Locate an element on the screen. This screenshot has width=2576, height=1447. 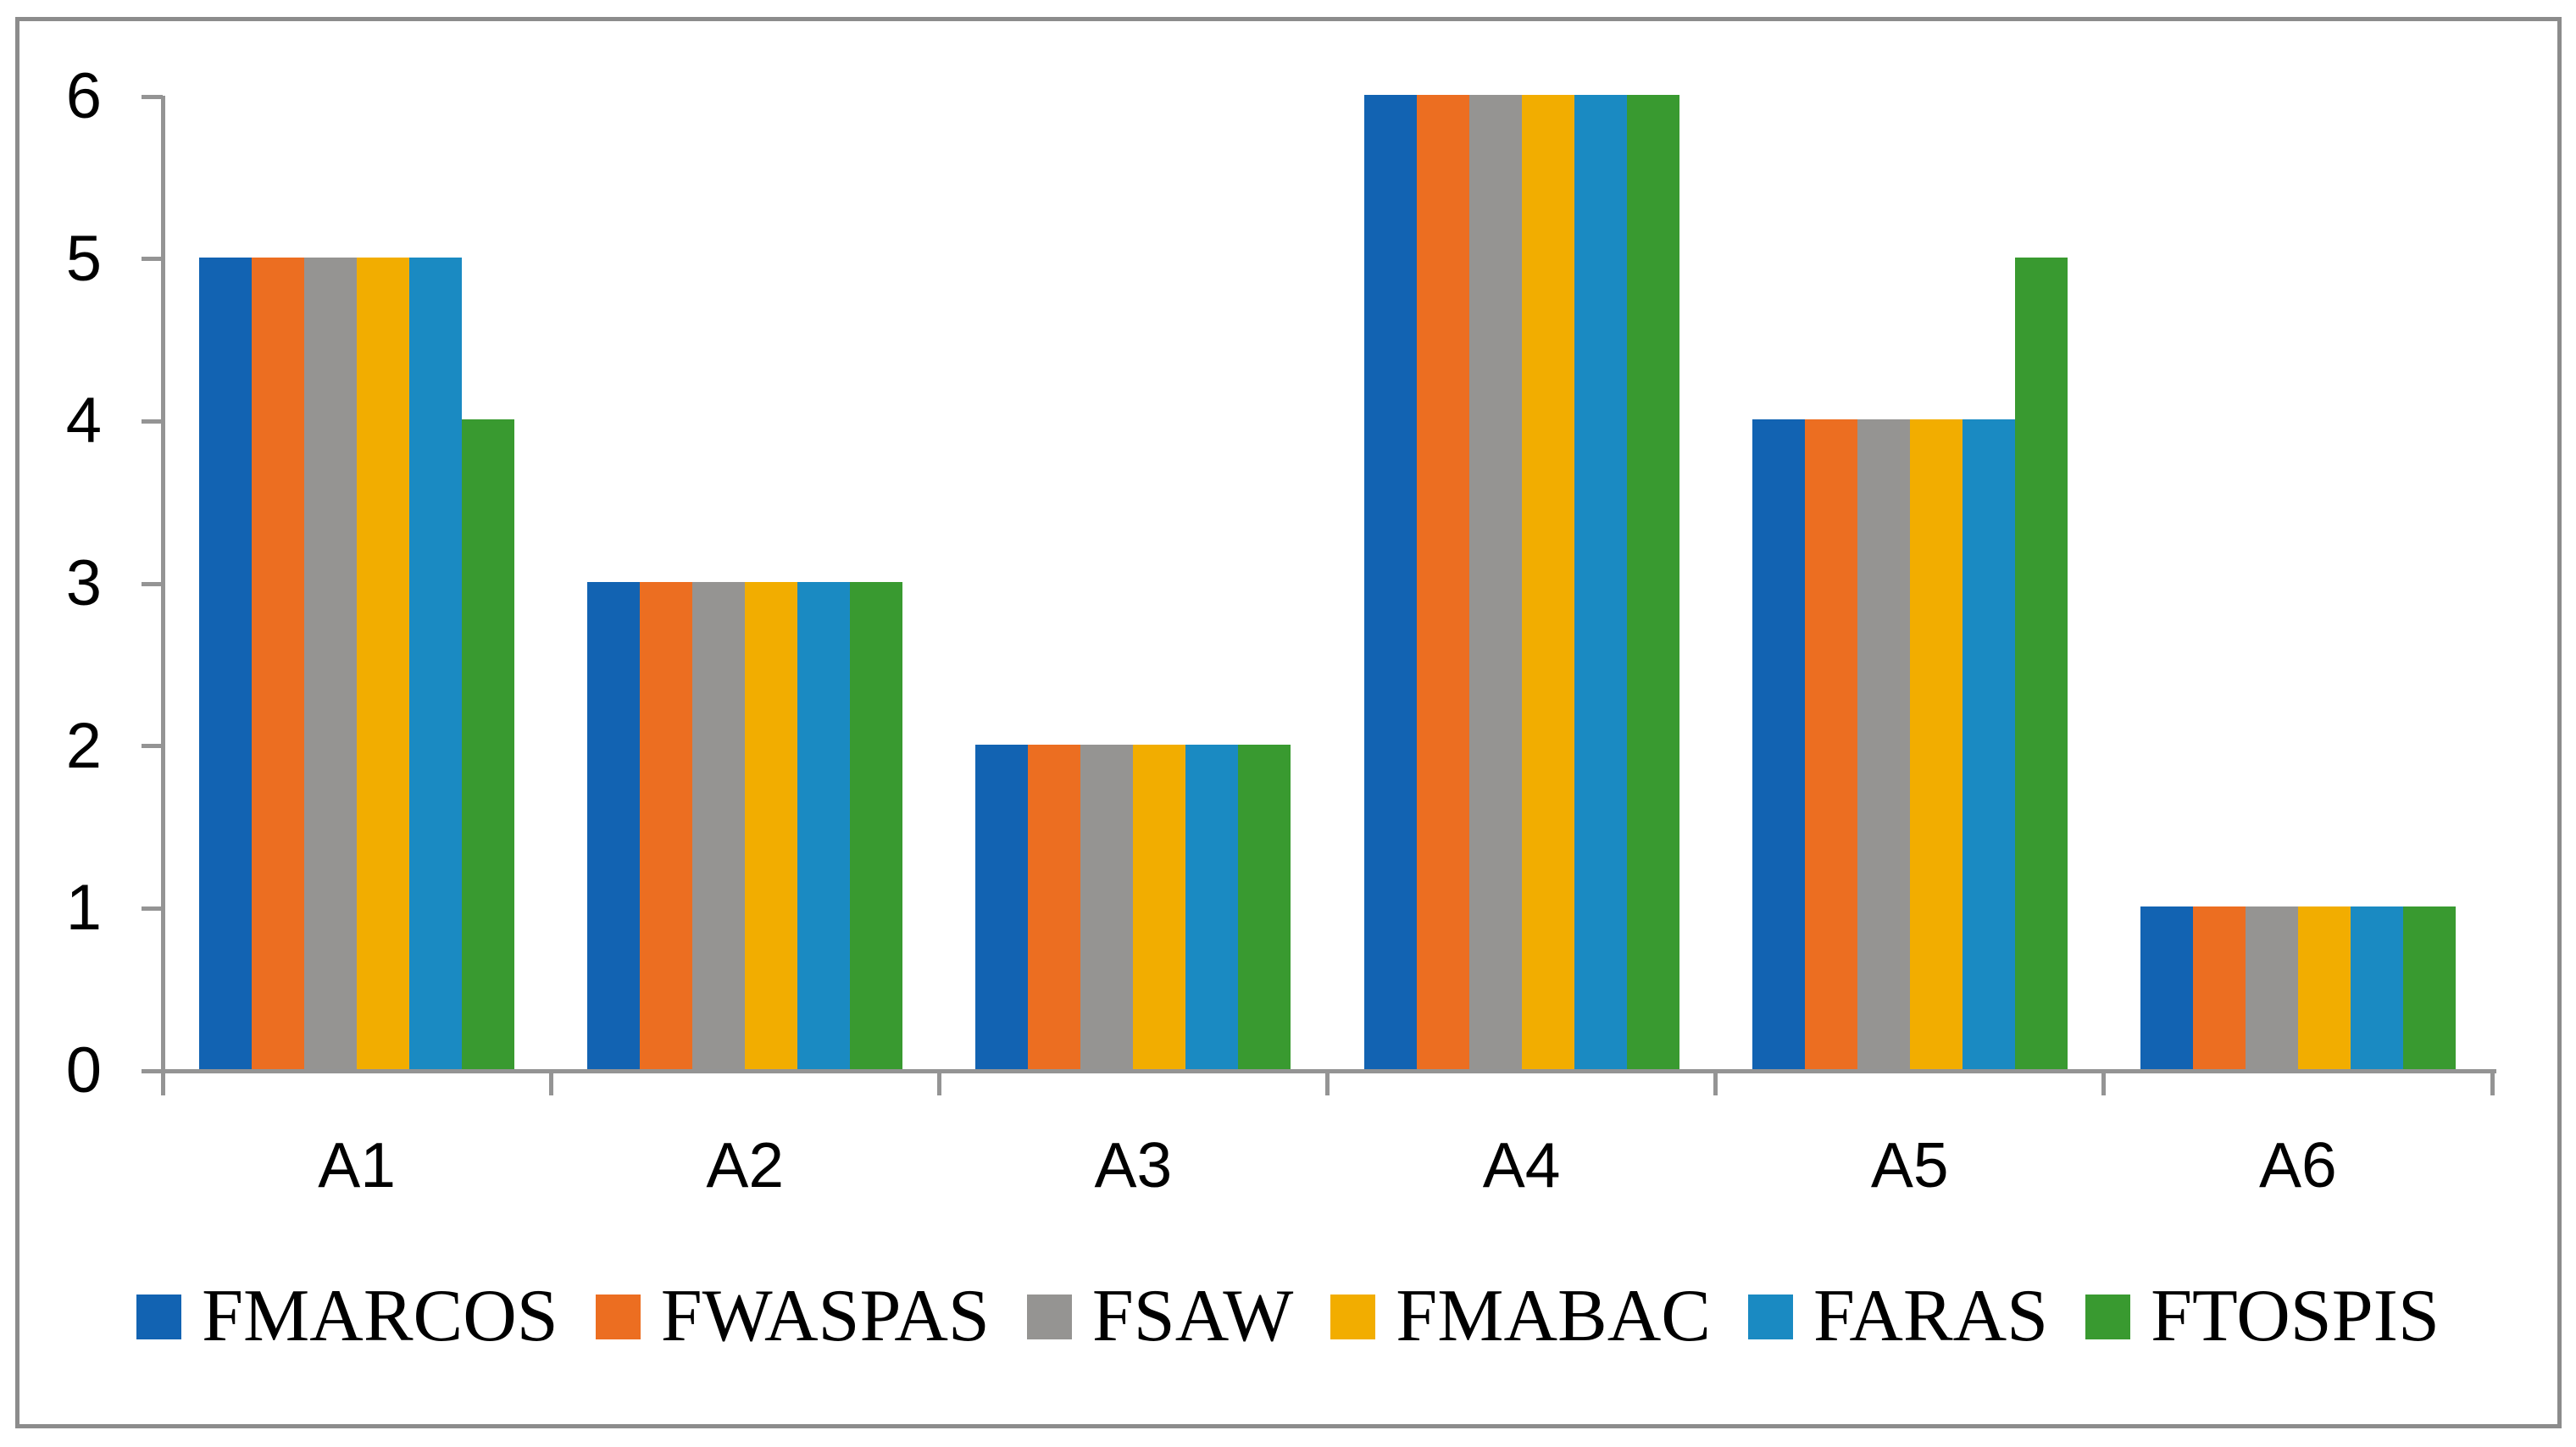
y-axis-label: 4 is located at coordinates (83, 421).